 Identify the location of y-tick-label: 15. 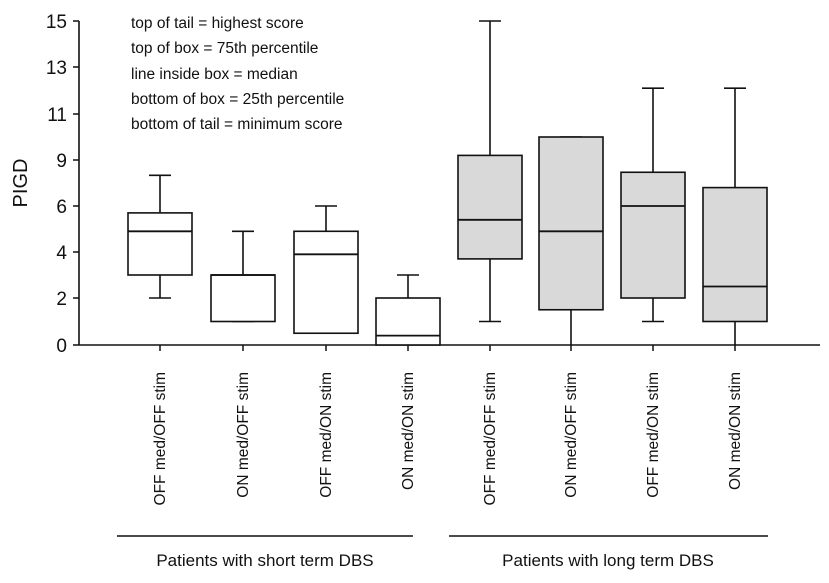
(56, 22).